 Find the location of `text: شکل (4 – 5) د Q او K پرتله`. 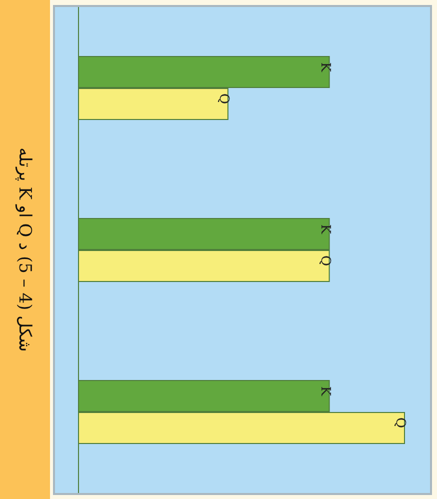

text: شکل (4 – 5) د Q او K پرتله is located at coordinates (25, 249).